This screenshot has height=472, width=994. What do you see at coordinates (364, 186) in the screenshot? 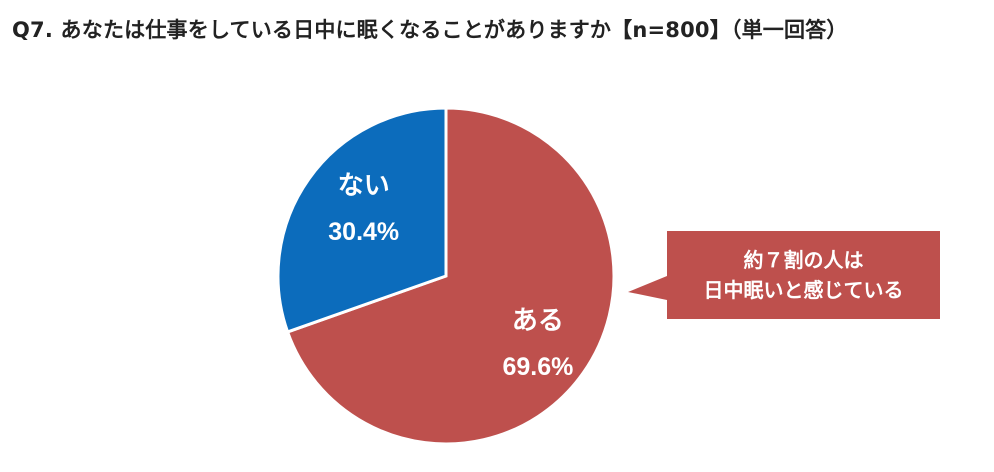
I see `slice-name-label-nai: ない` at bounding box center [364, 186].